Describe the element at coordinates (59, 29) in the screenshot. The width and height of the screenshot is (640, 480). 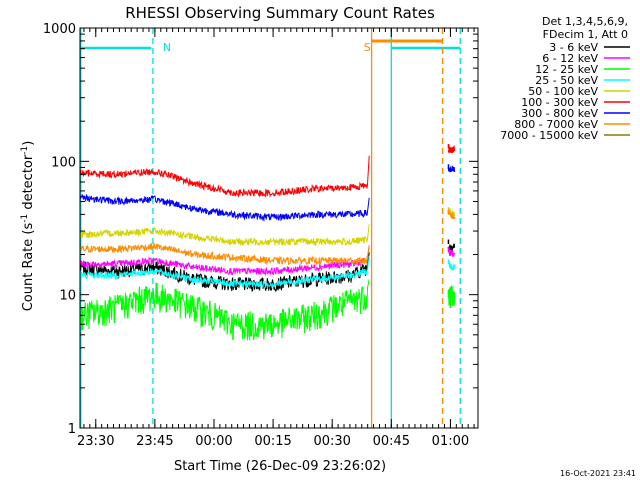
I see `y-tick-label-3: 1000` at that location.